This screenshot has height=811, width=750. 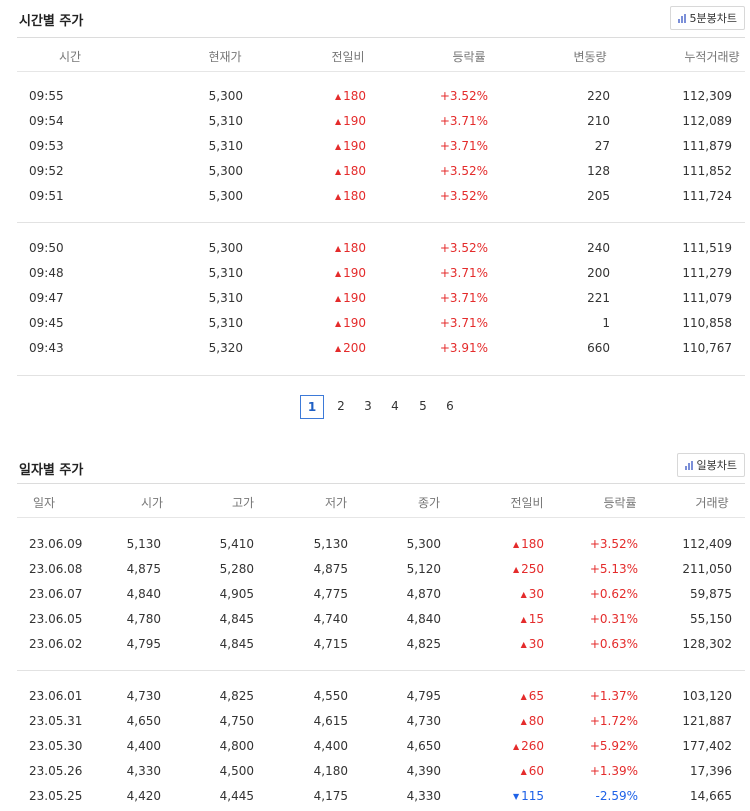 I want to click on close-cell: 4,390, so click(x=423, y=771).